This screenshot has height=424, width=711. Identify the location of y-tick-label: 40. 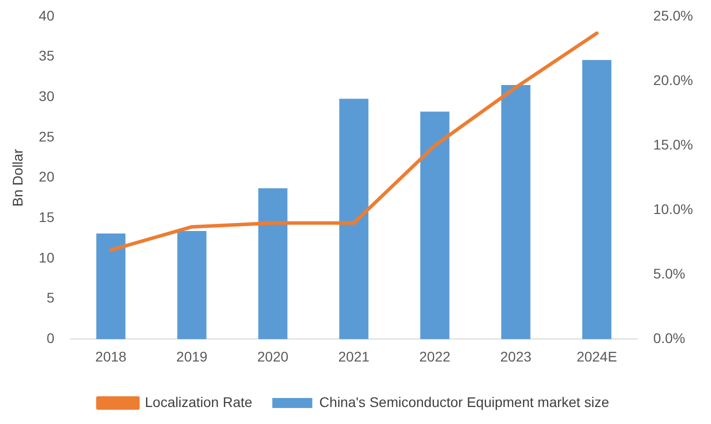
(46, 15).